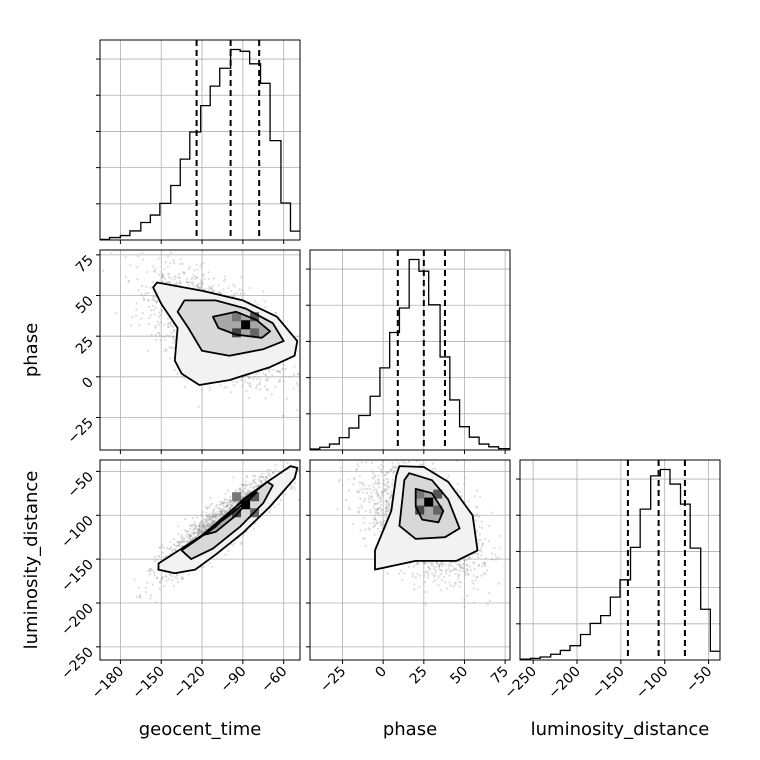 The height and width of the screenshot is (760, 760). I want to click on joint-phase_vs_geocent_time, so click(200, 336).